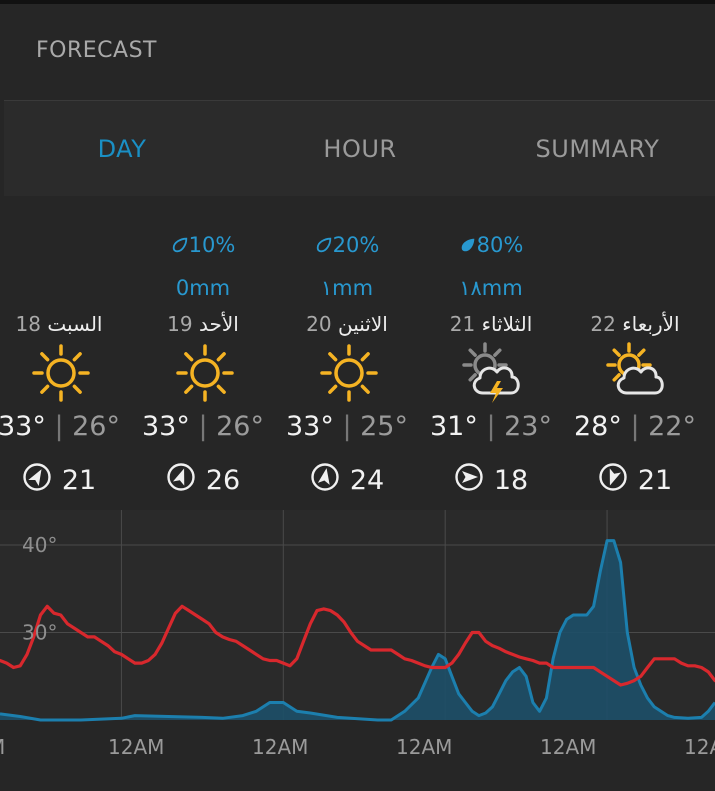  Describe the element at coordinates (384, 426) in the screenshot. I see `low-temp: 25°` at that location.